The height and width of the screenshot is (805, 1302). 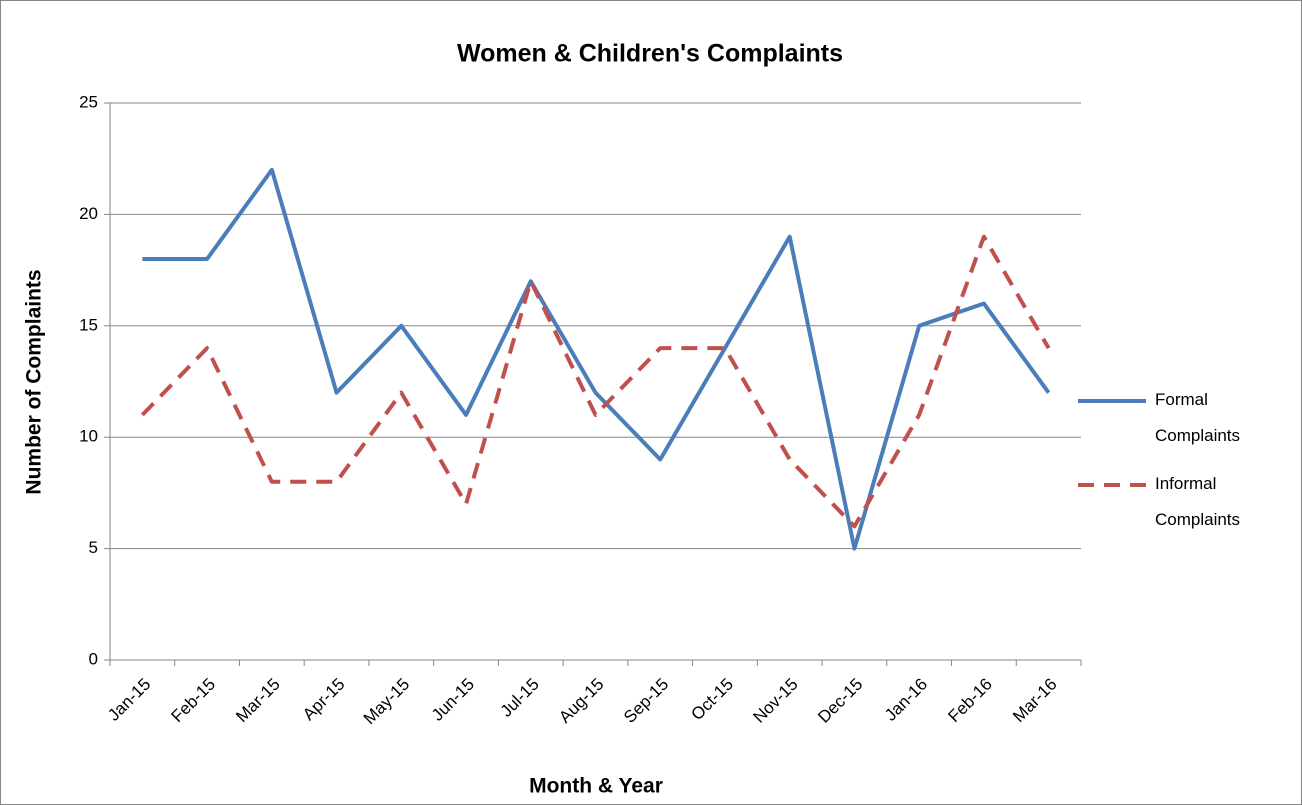 I want to click on y-tick-label: 0, so click(x=93, y=658).